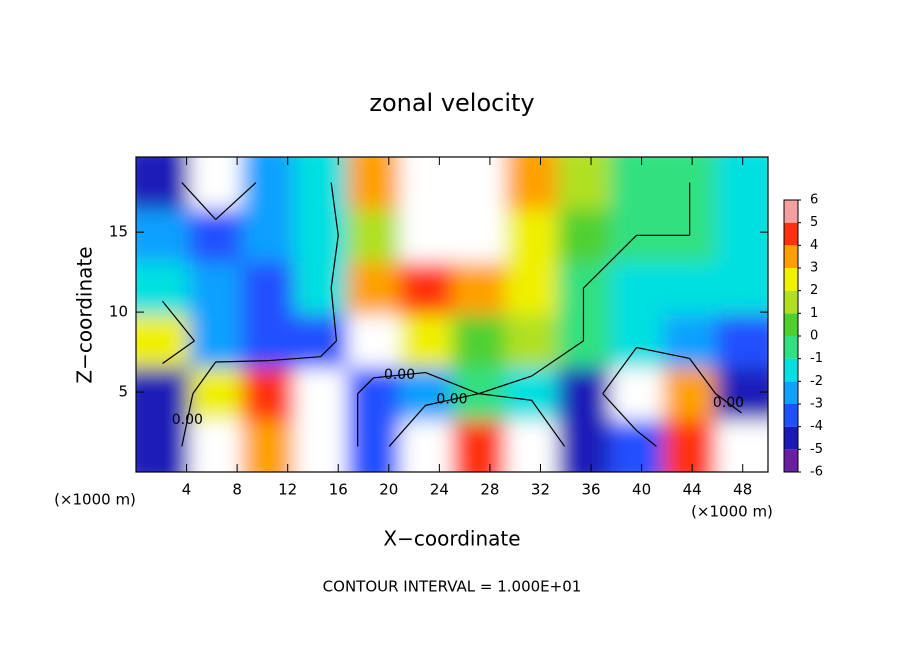  Describe the element at coordinates (814, 245) in the screenshot. I see `colorbar-label: 4` at that location.